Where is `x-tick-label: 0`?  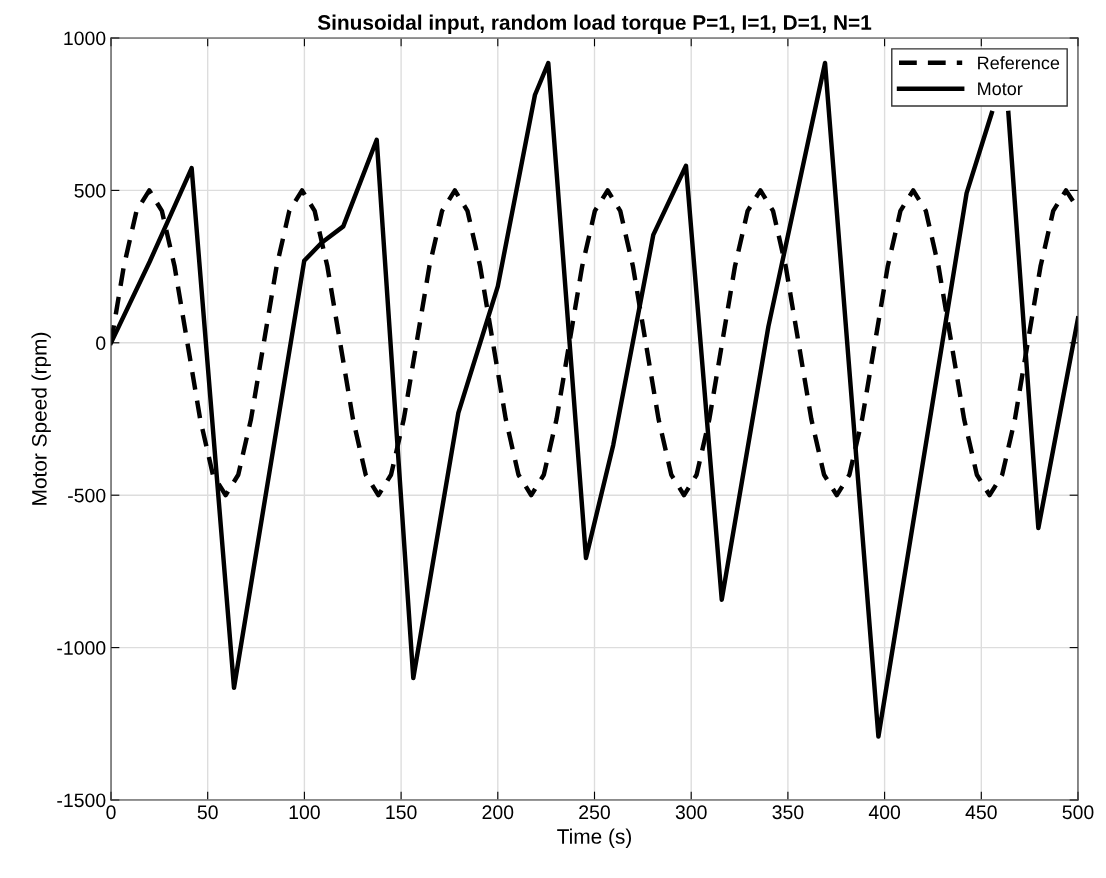
x-tick-label: 0 is located at coordinates (111, 812).